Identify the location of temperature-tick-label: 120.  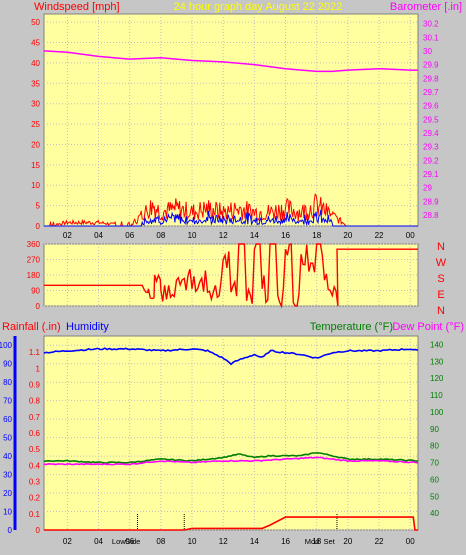
(437, 378).